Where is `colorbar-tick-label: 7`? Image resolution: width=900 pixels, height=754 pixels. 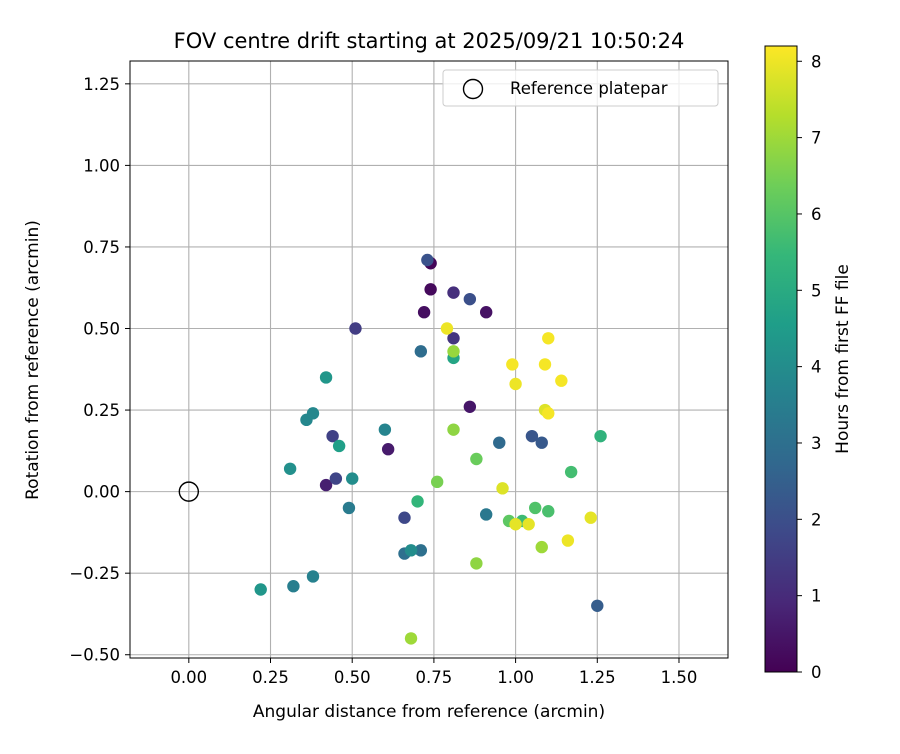 colorbar-tick-label: 7 is located at coordinates (816, 138).